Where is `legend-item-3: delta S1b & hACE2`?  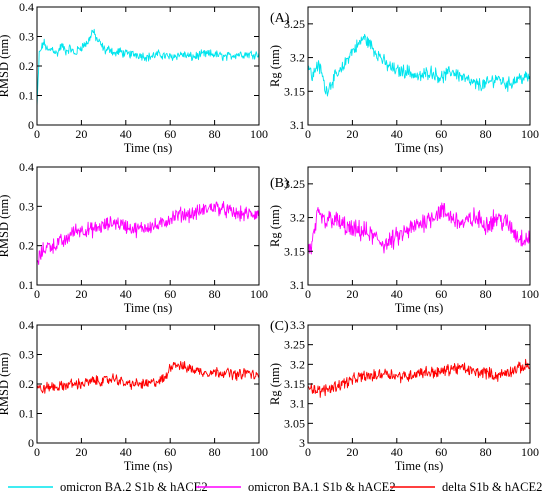 legend-item-3: delta S1b & hACE2 is located at coordinates (466, 487).